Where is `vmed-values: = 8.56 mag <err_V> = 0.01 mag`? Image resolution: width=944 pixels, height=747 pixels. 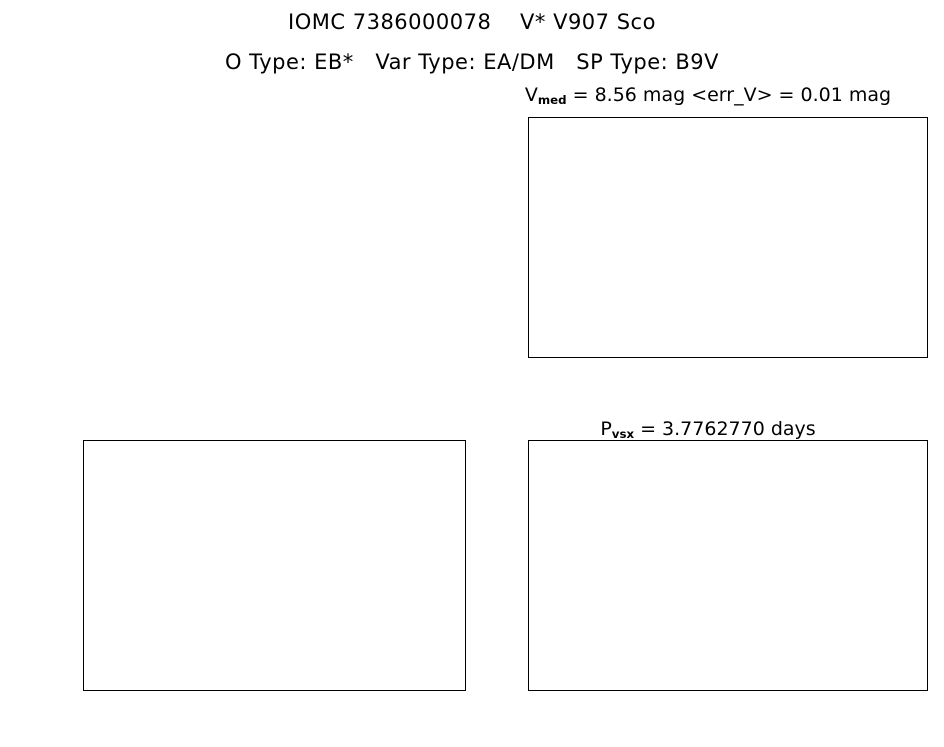
vmed-values: = 8.56 mag <err_V> = 0.01 mag is located at coordinates (729, 95).